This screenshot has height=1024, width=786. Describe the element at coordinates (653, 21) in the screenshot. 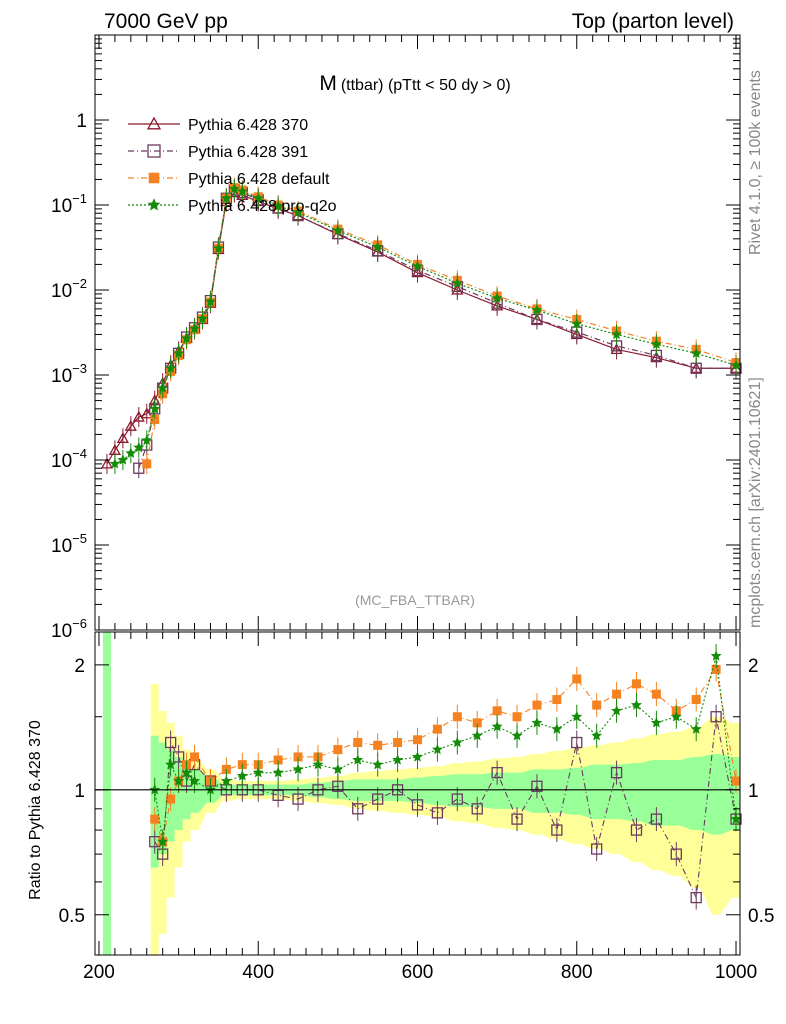

I see `header-process: Top (parton level)` at that location.